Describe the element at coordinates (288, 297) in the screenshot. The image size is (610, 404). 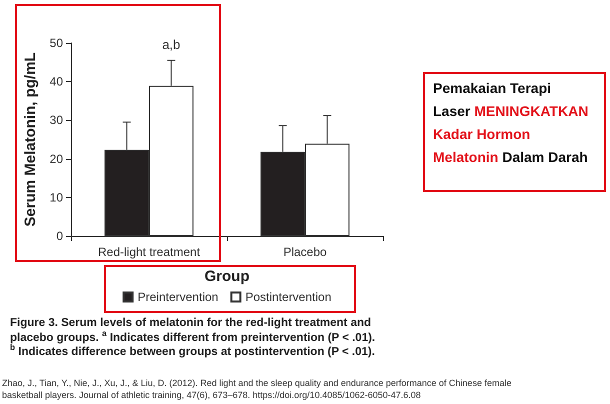
I see `legend-label: Postintervention` at that location.